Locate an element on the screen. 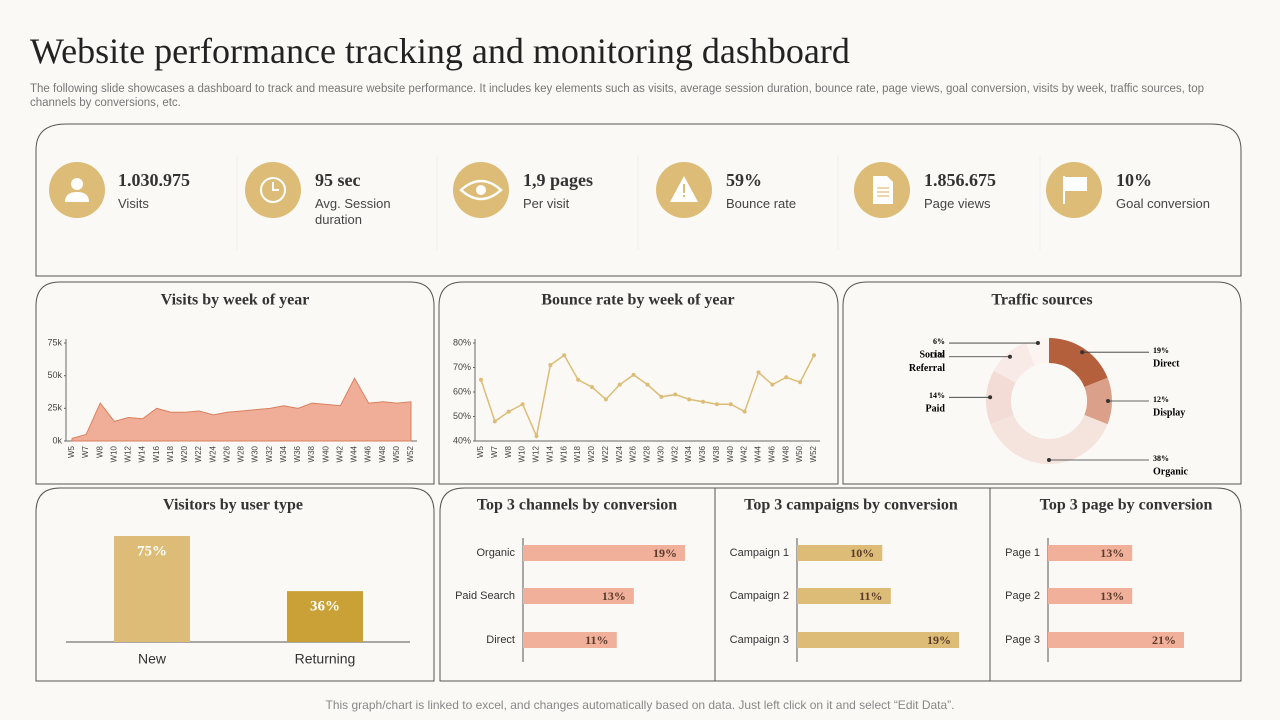 The width and height of the screenshot is (1280, 720). slice-name: Paid is located at coordinates (936, 409).